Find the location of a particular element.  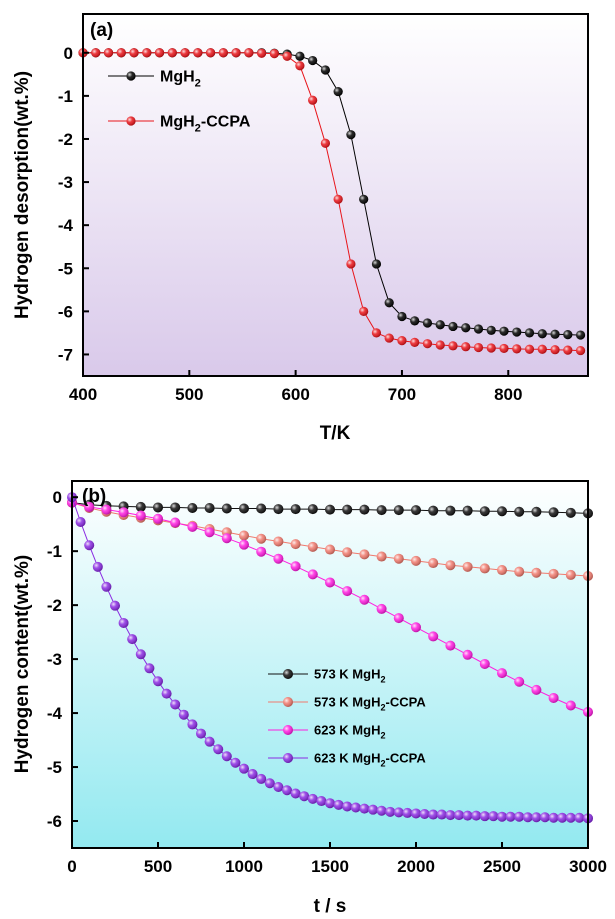

y-tick-label: -4 is located at coordinates (66, 225).